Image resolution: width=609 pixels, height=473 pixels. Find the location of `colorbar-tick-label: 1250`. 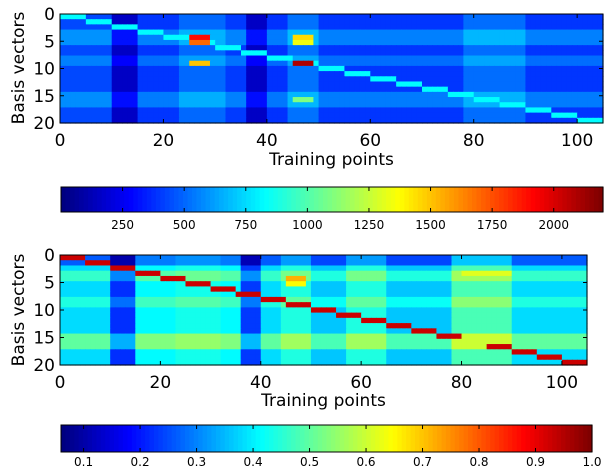

colorbar-tick-label: 1250 is located at coordinates (369, 225).